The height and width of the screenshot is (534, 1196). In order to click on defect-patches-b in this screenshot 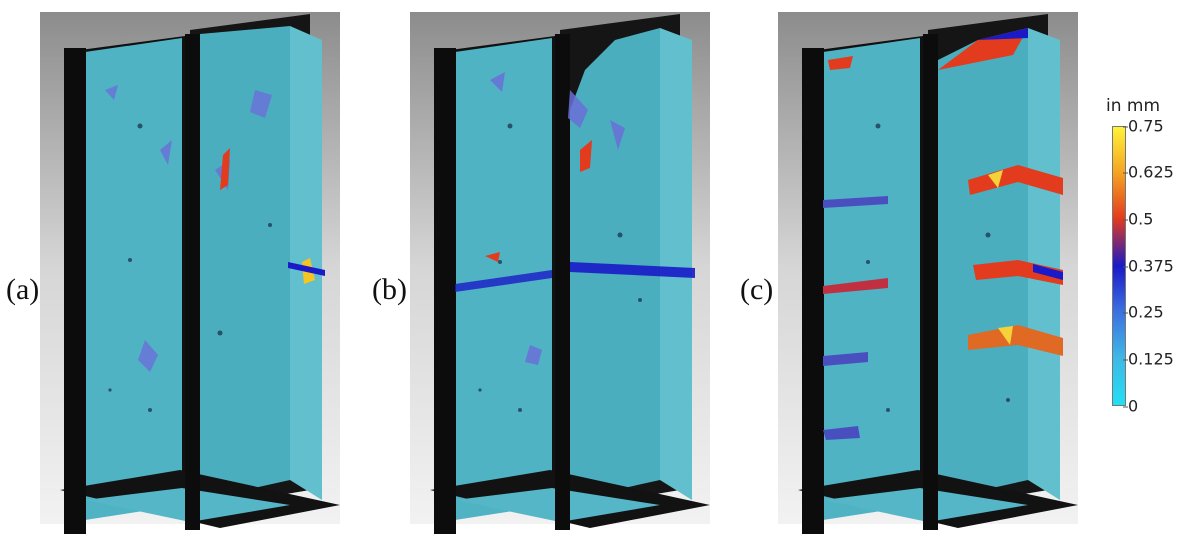, I will do `click(557, 218)`.